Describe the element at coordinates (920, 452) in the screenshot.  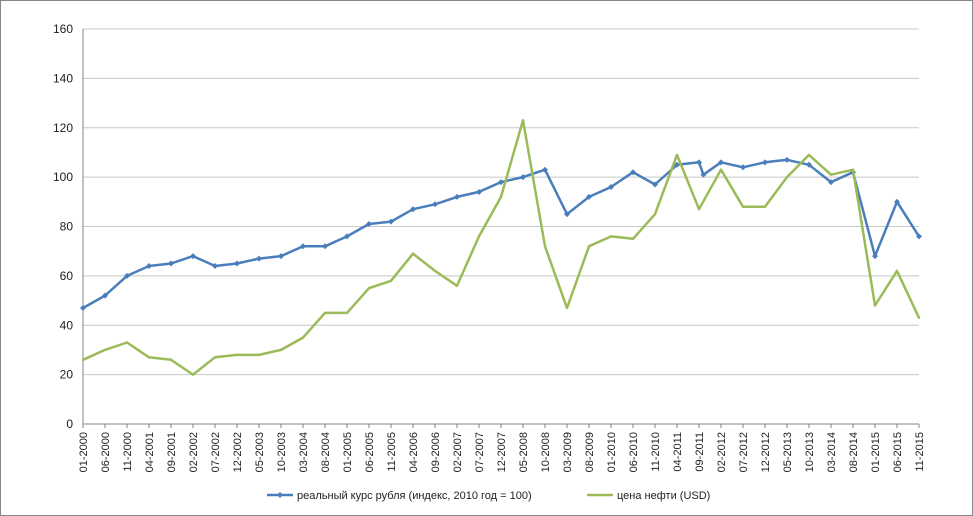
I see `x-tick-label: 11-2015` at that location.